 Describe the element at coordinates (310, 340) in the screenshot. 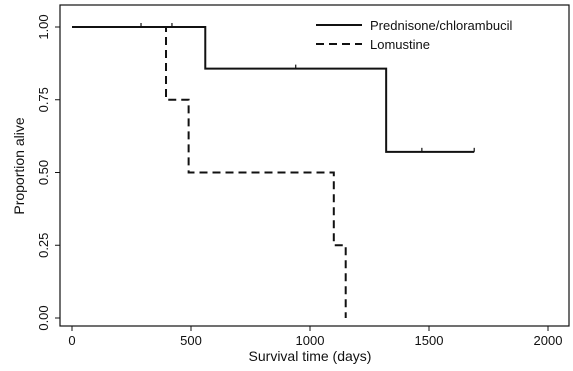

I see `x-tick-label: 1000` at that location.